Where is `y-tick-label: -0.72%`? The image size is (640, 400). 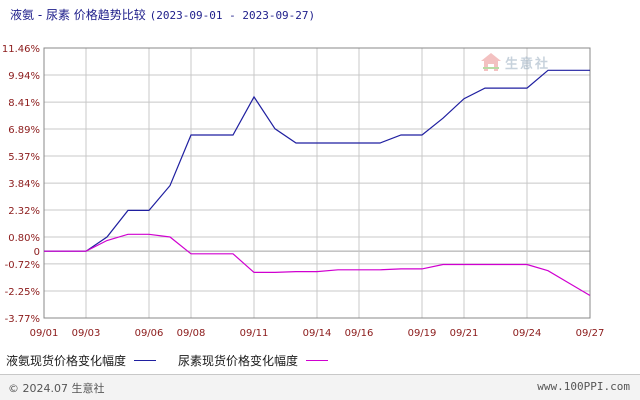 y-tick-label: -0.72% is located at coordinates (22, 265).